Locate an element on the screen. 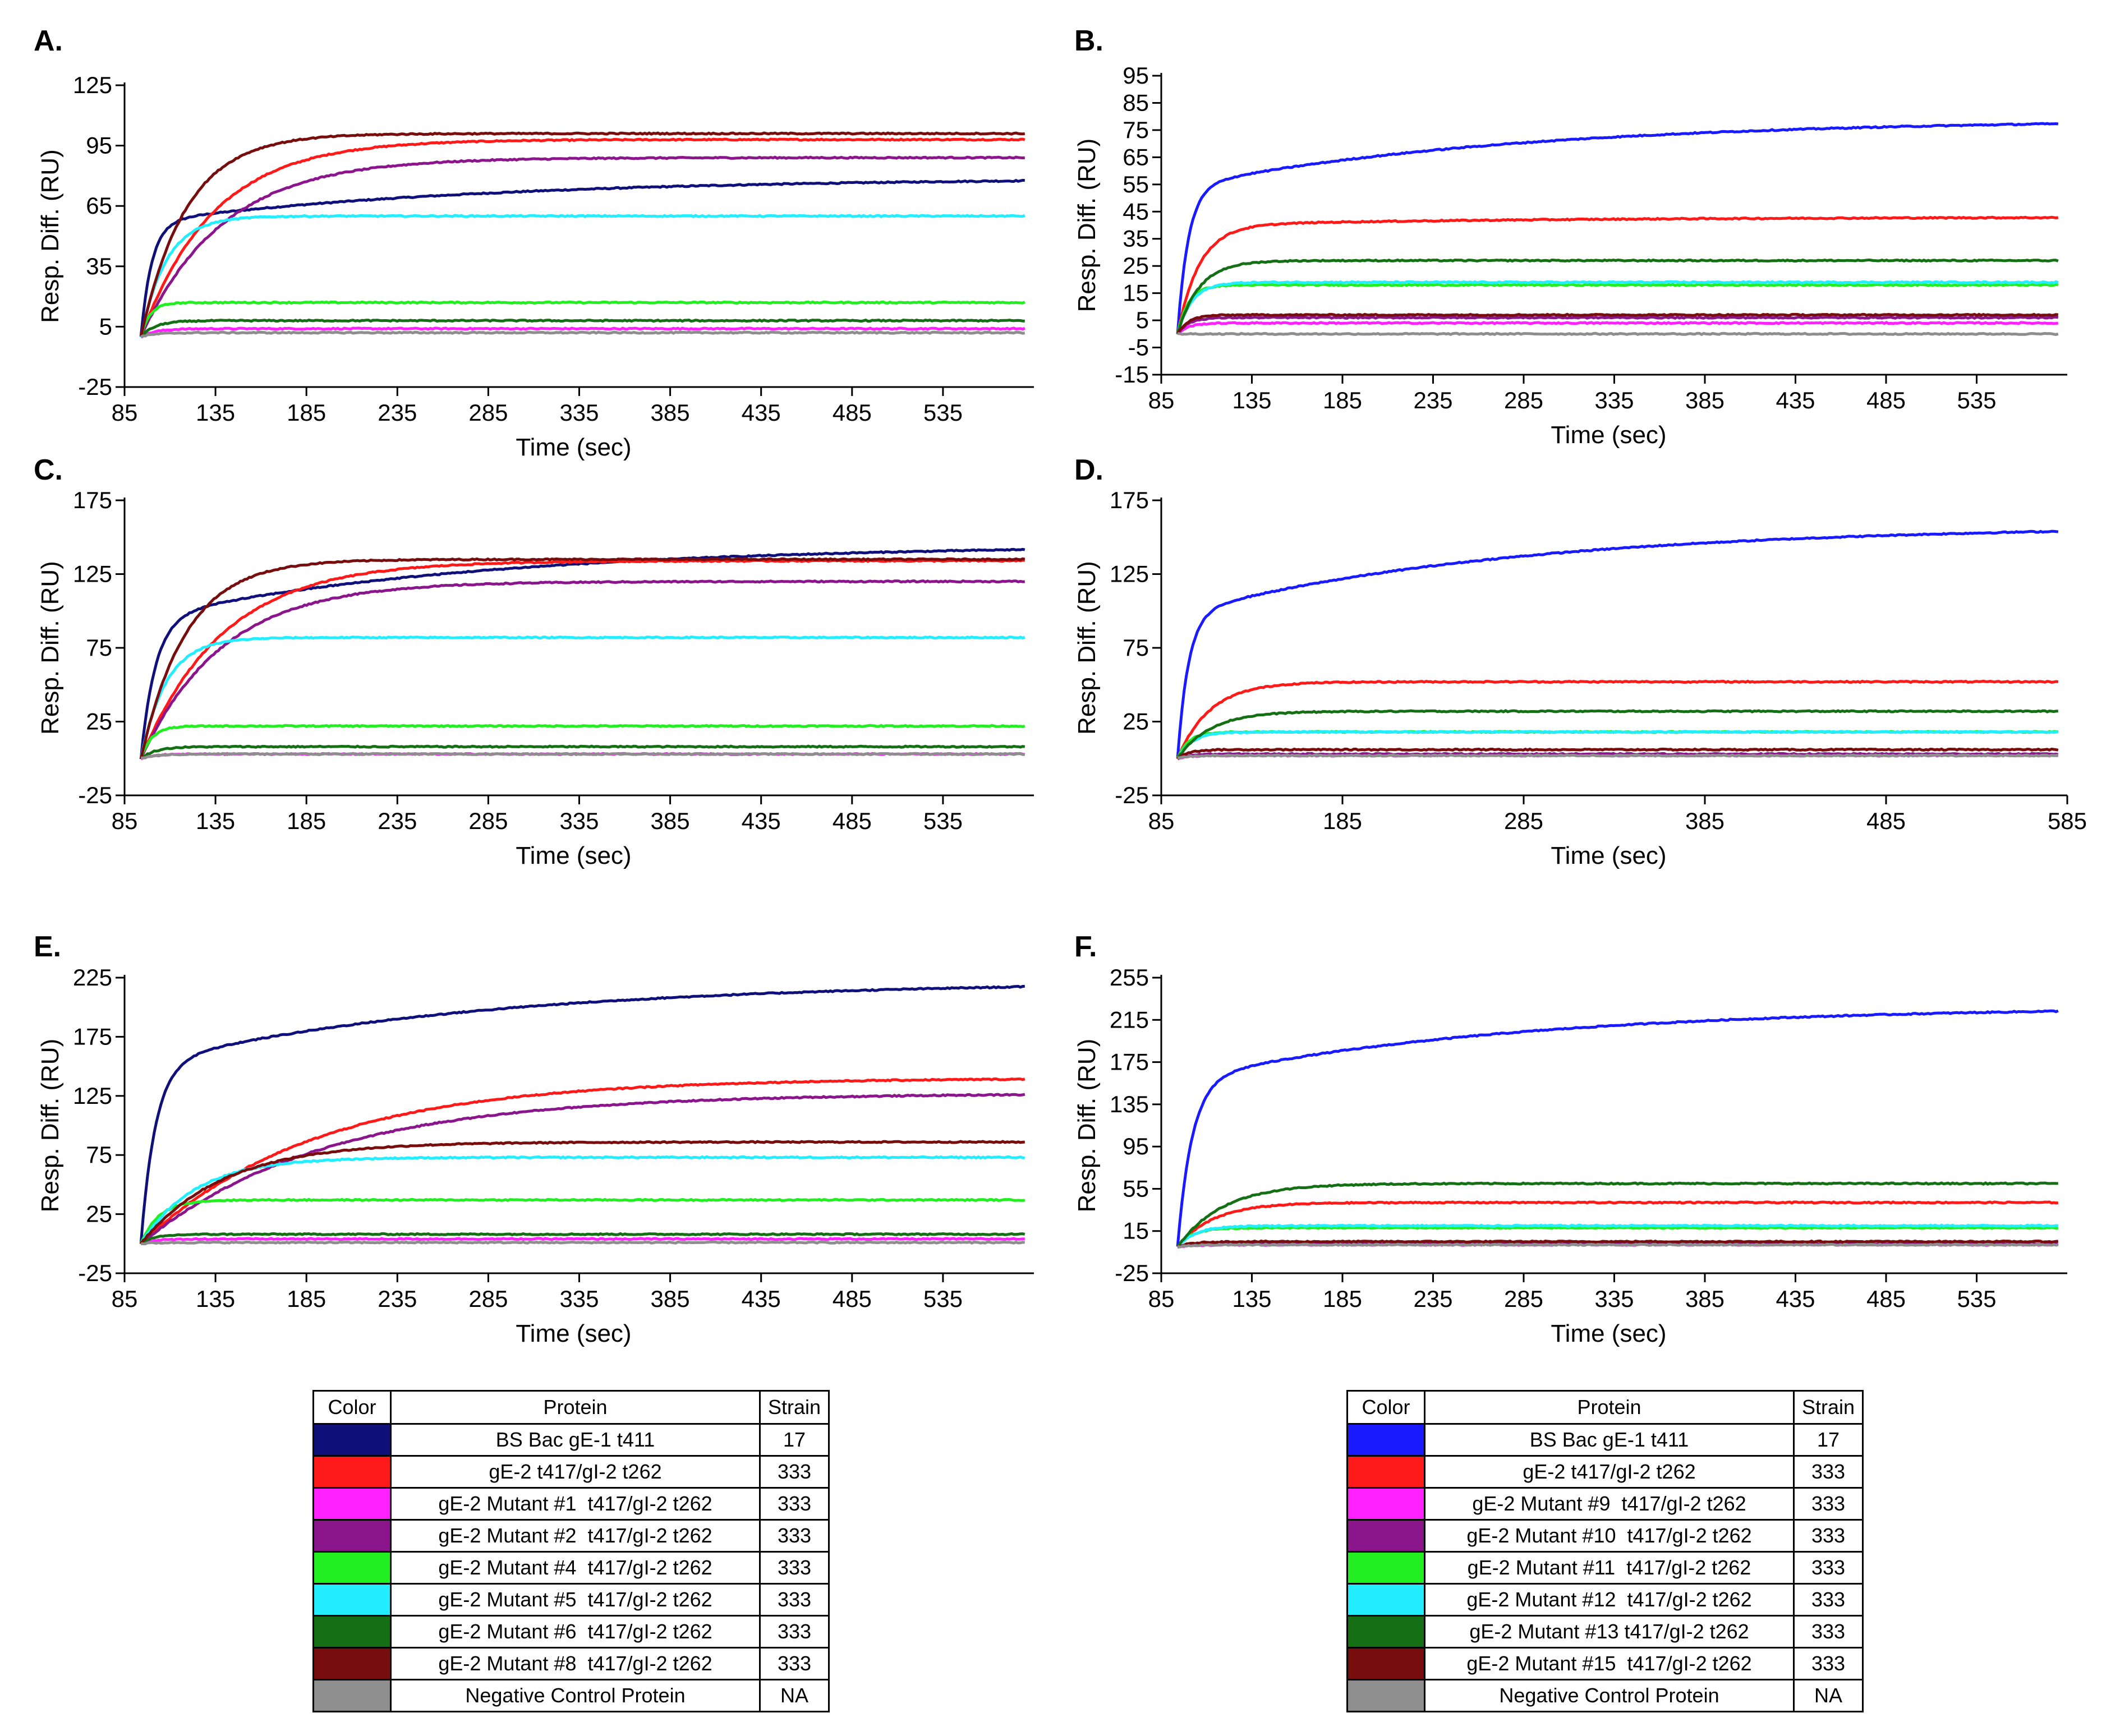  legend-protein-name: BS Bac gE-1 t411 is located at coordinates (1610, 1440).